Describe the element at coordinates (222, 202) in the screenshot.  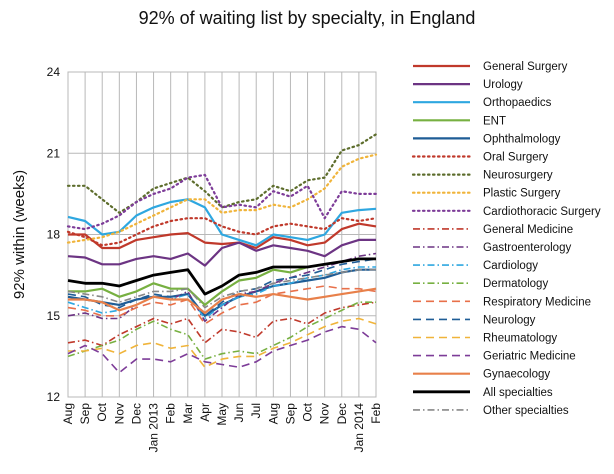
I see `series-line-cardiothoracic-surgery` at that location.